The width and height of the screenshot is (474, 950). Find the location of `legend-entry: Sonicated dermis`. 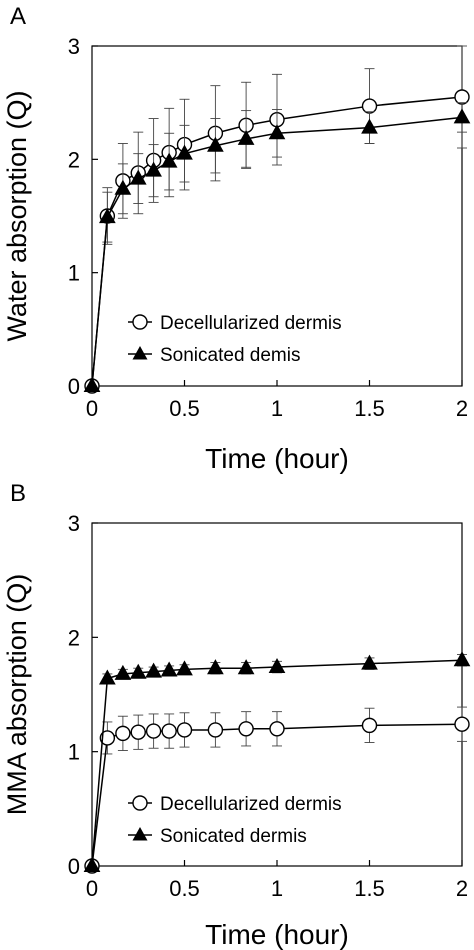

legend-entry: Sonicated dermis is located at coordinates (217, 836).